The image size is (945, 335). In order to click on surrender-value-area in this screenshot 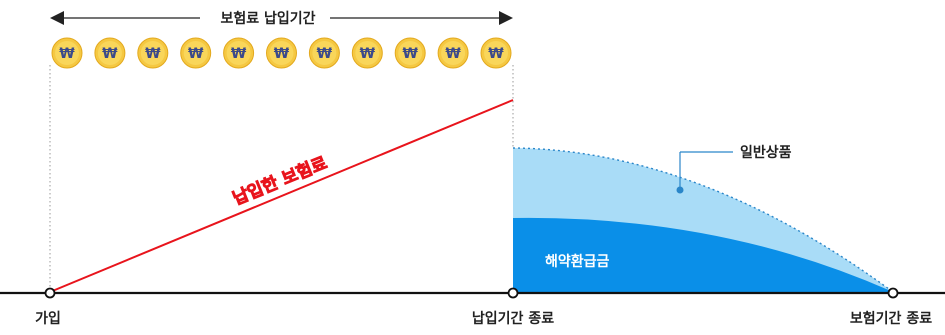, I will do `click(703, 254)`.